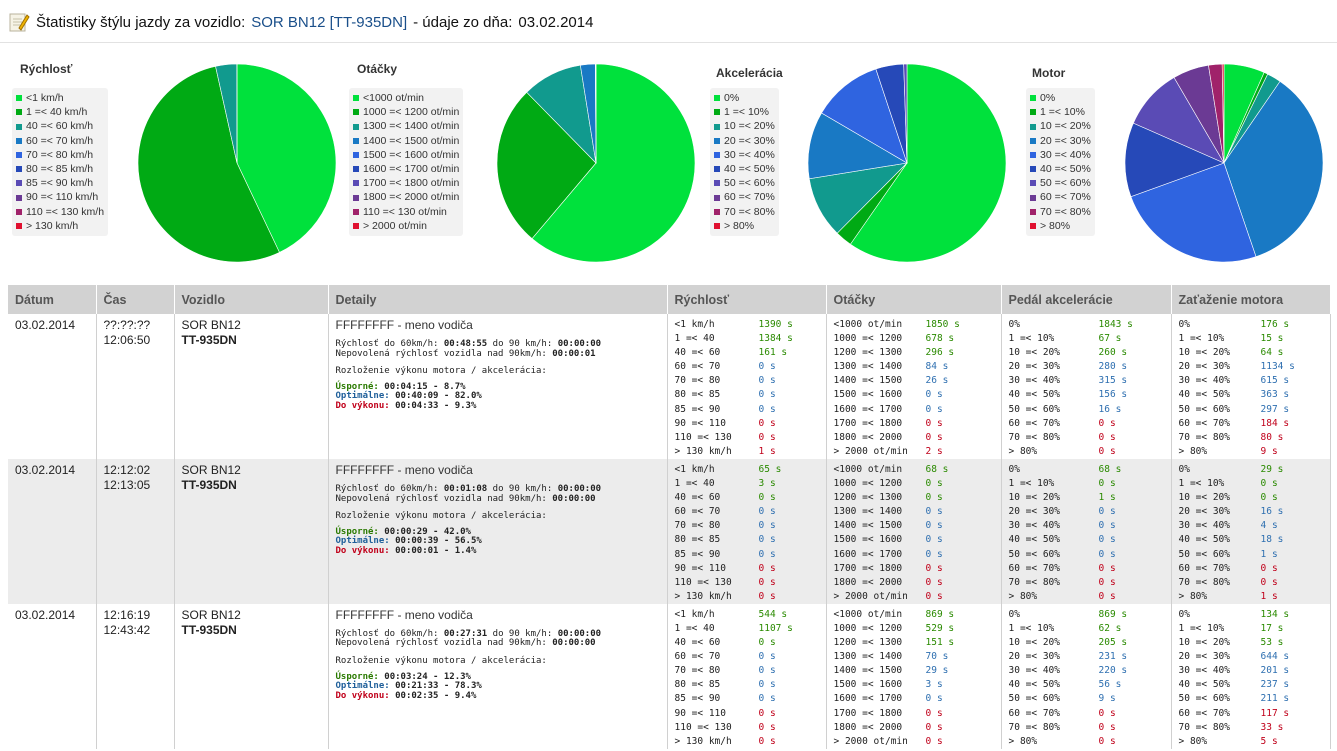 Image resolution: width=1337 pixels, height=751 pixels. I want to click on col-header-speed: Rýchlosť, so click(747, 299).